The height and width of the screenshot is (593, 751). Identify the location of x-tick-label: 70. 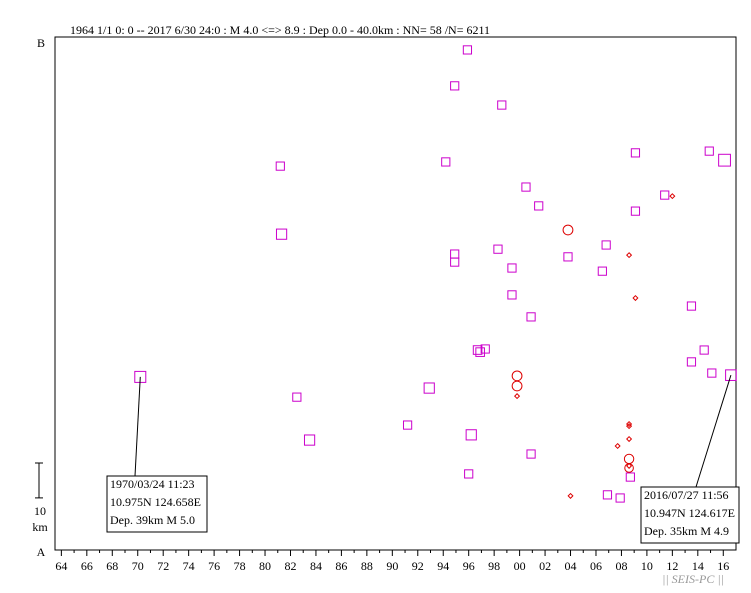
(138, 566).